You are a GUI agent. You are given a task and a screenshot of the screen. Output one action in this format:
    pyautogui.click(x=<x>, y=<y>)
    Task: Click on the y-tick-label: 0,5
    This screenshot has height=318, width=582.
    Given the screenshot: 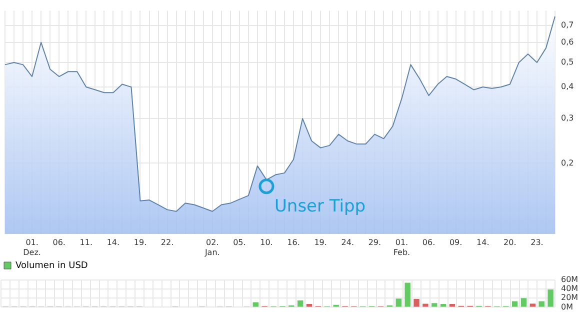 What is the action you would take?
    pyautogui.click(x=567, y=62)
    